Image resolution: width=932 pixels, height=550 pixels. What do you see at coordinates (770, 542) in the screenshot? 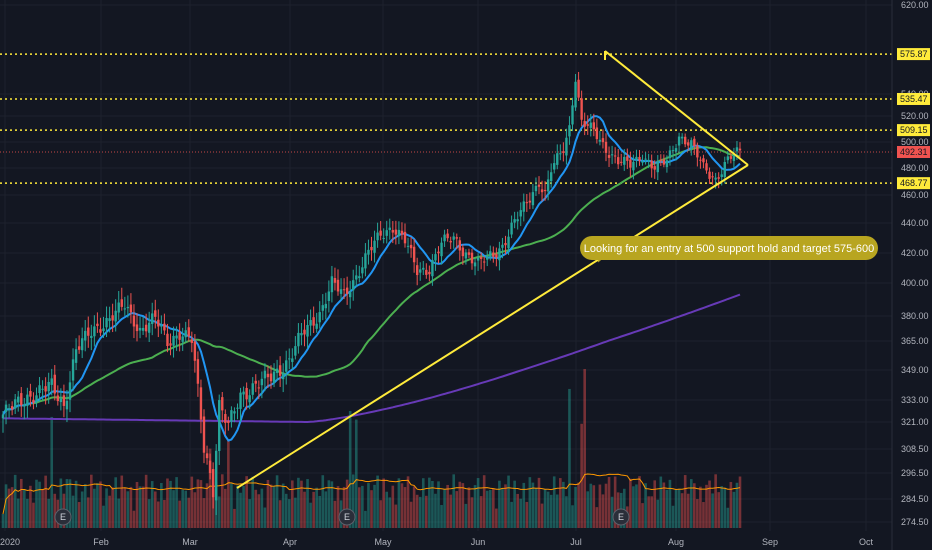
I see `time-tick-label: Sep` at bounding box center [770, 542].